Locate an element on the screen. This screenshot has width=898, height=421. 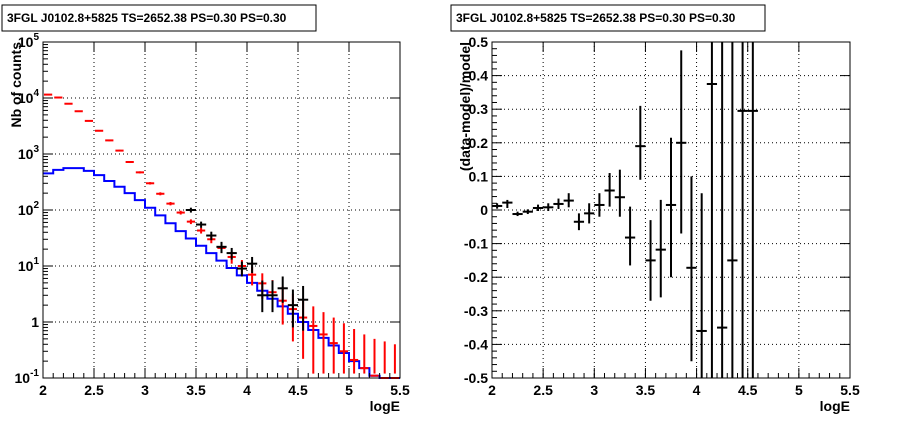
left-y-axis-title: Nb of counts is located at coordinates (16, 85).